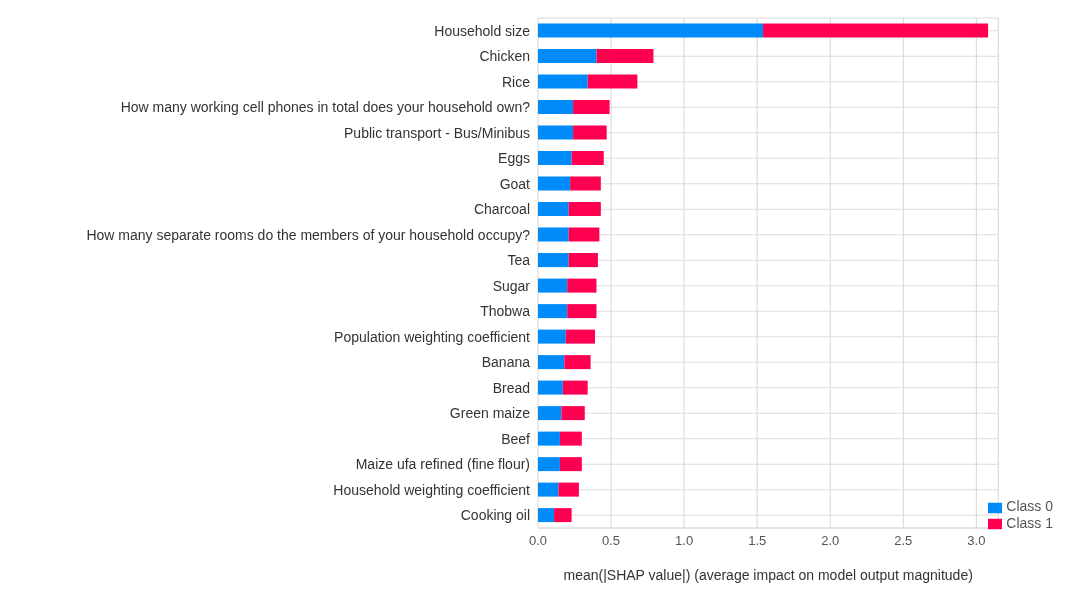 Image resolution: width=1091 pixels, height=594 pixels. I want to click on x-tick-label: 1.0, so click(684, 541).